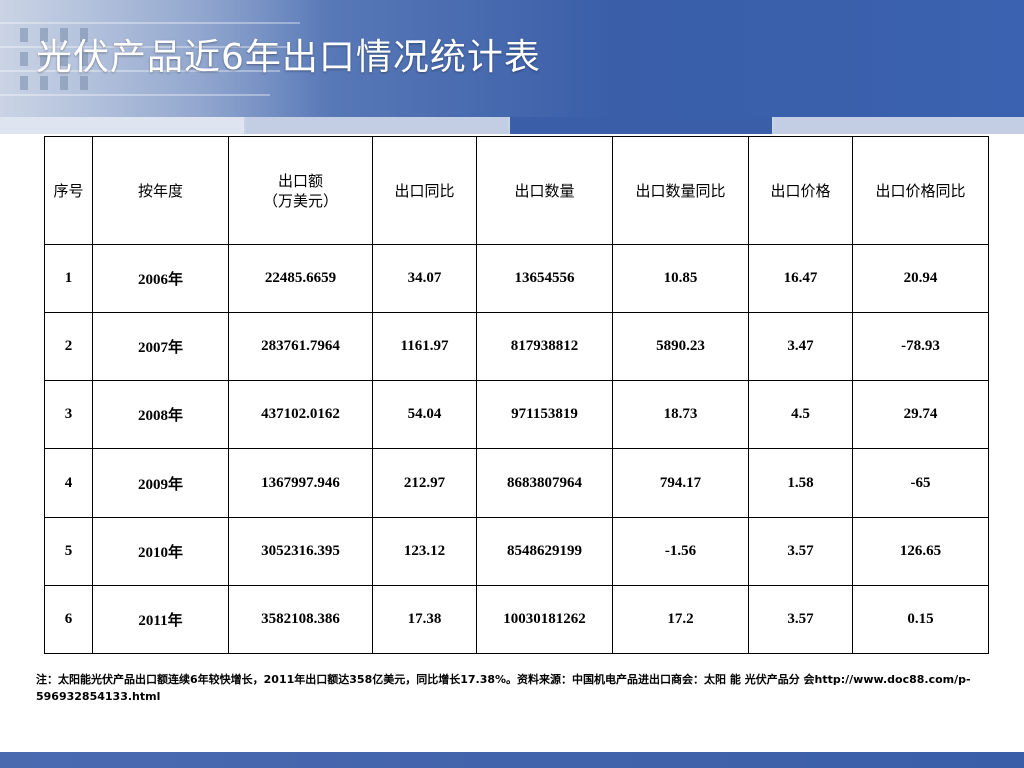 The image size is (1024, 768). What do you see at coordinates (544, 415) in the screenshot?
I see `table-cell: 971153819` at bounding box center [544, 415].